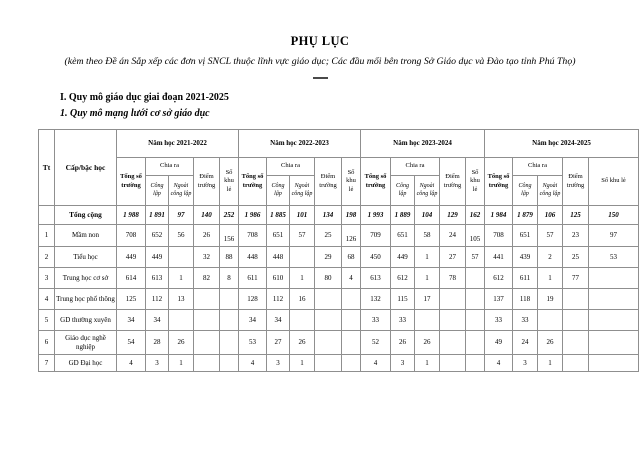 This screenshot has height=452, width=640. Describe the element at coordinates (375, 257) in the screenshot. I see `cell-value: 450` at that location.